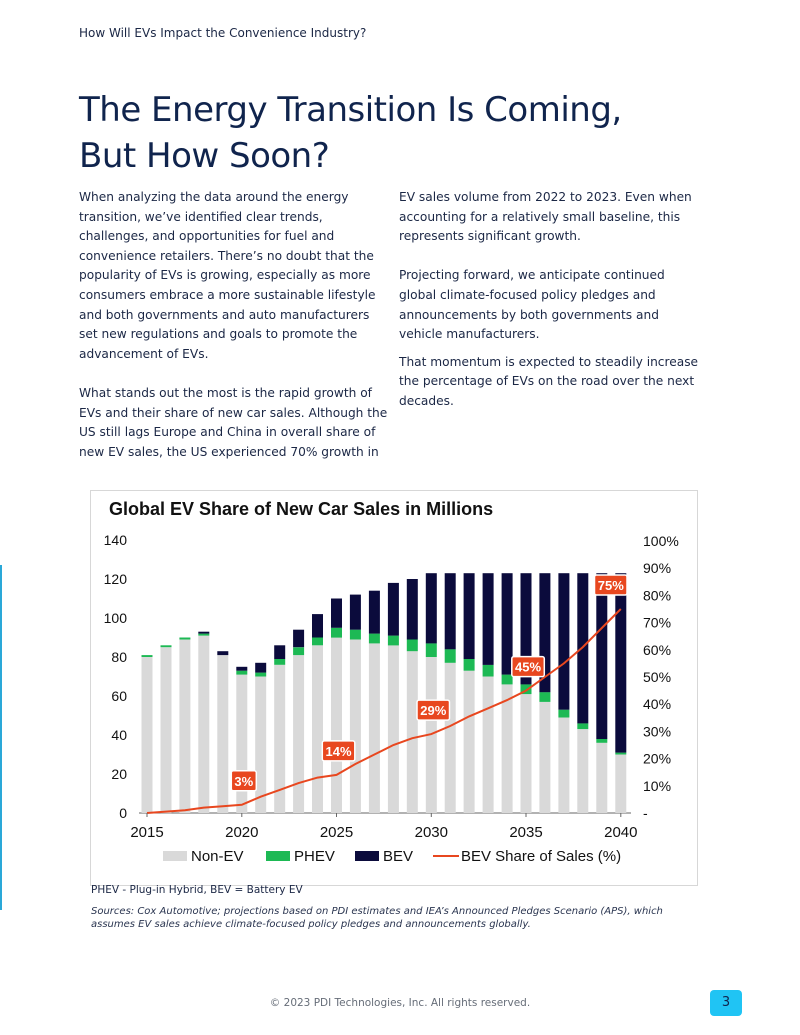  What do you see at coordinates (526, 629) in the screenshot?
I see `bar-bev-2035` at bounding box center [526, 629].